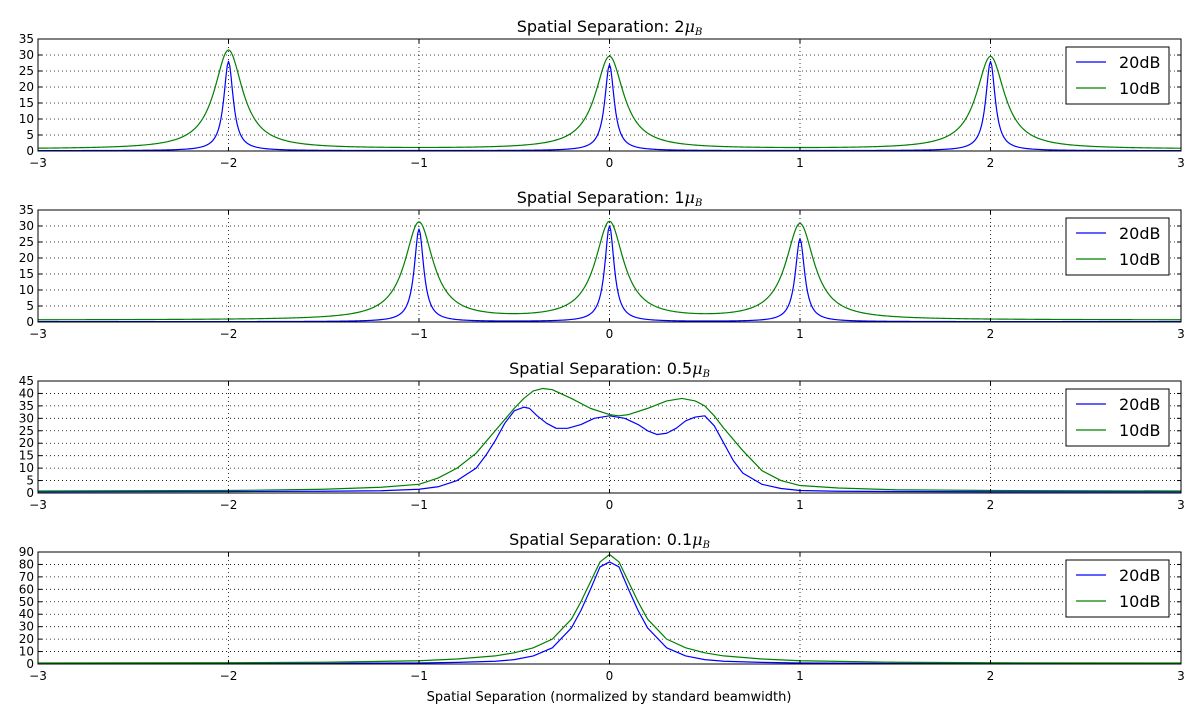 The width and height of the screenshot is (1200, 720). Describe the element at coordinates (26, 564) in the screenshot. I see `y-tick-label: 80` at that location.